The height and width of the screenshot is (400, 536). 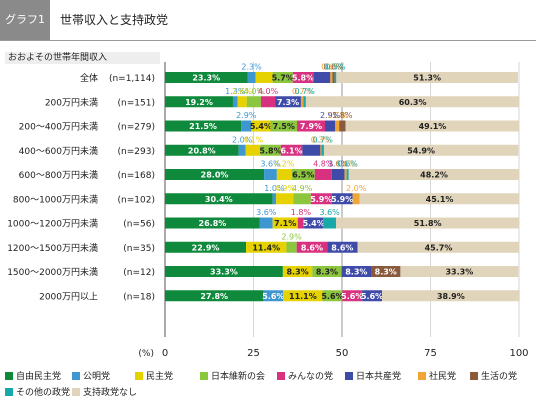 I want to click on bar-data-label: 7.9%, so click(x=311, y=126).